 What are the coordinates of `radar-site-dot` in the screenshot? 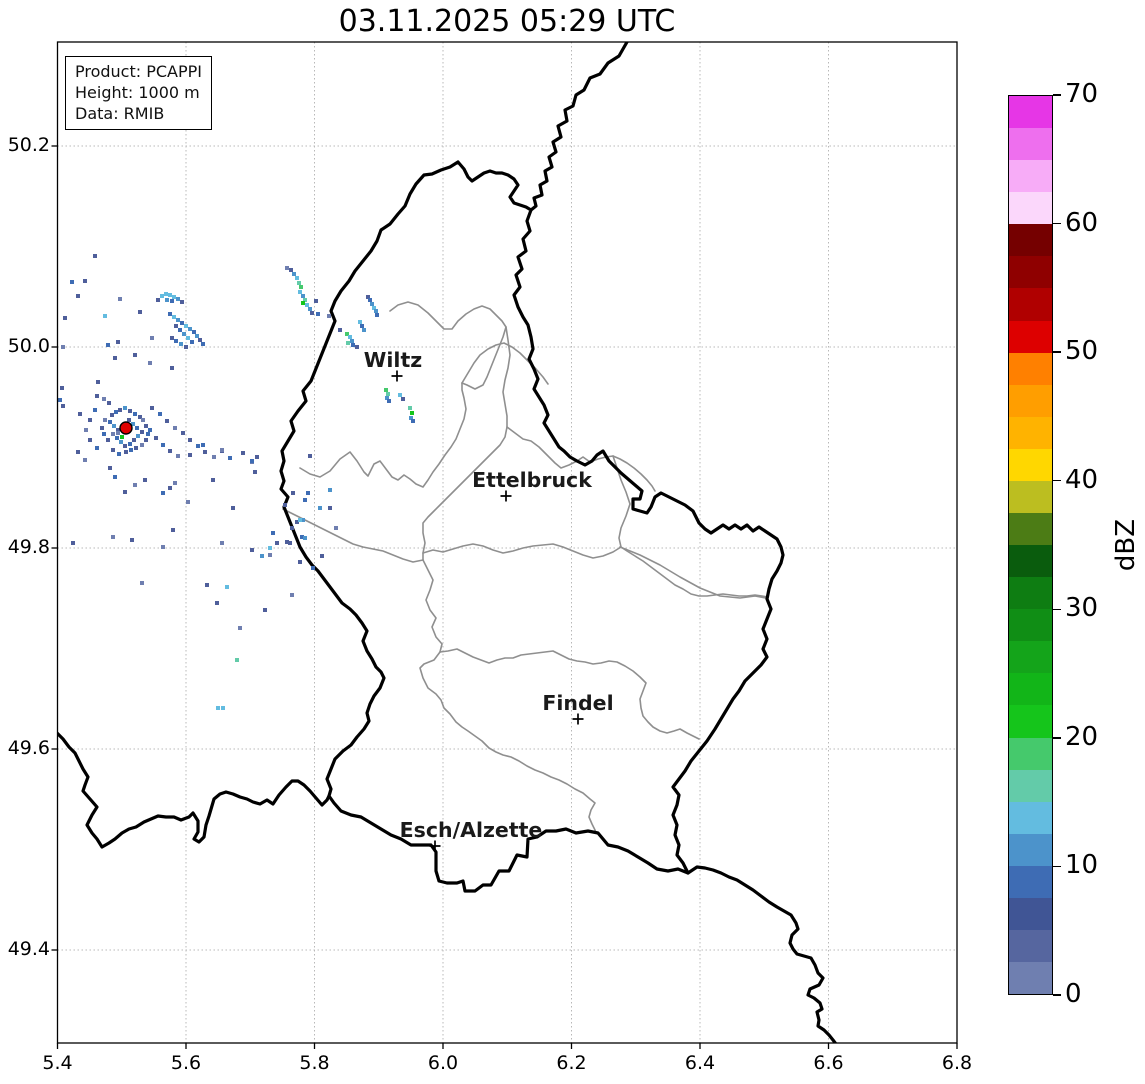 It's located at (126, 428).